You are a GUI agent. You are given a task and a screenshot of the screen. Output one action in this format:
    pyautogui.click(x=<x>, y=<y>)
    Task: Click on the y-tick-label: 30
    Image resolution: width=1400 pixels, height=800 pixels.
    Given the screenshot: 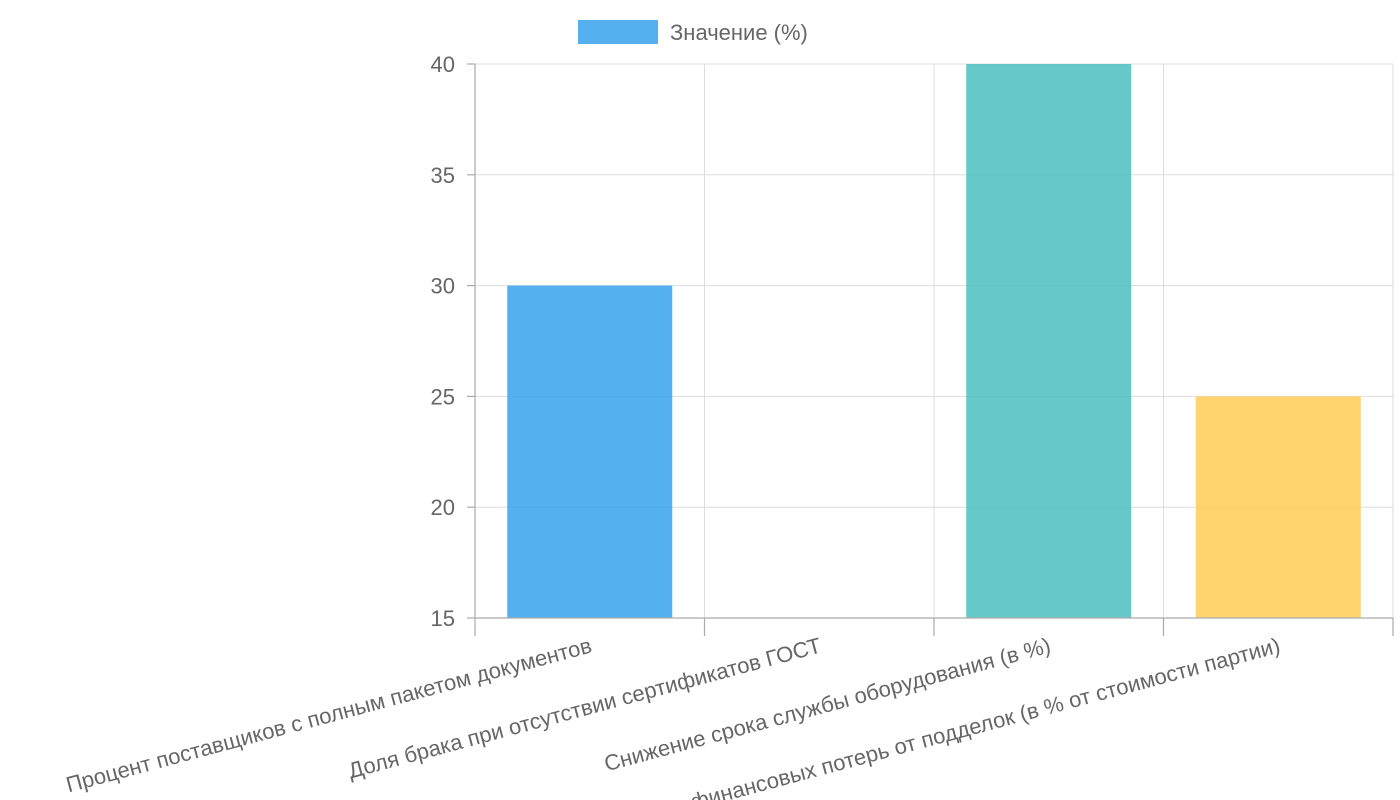 What is the action you would take?
    pyautogui.click(x=443, y=286)
    